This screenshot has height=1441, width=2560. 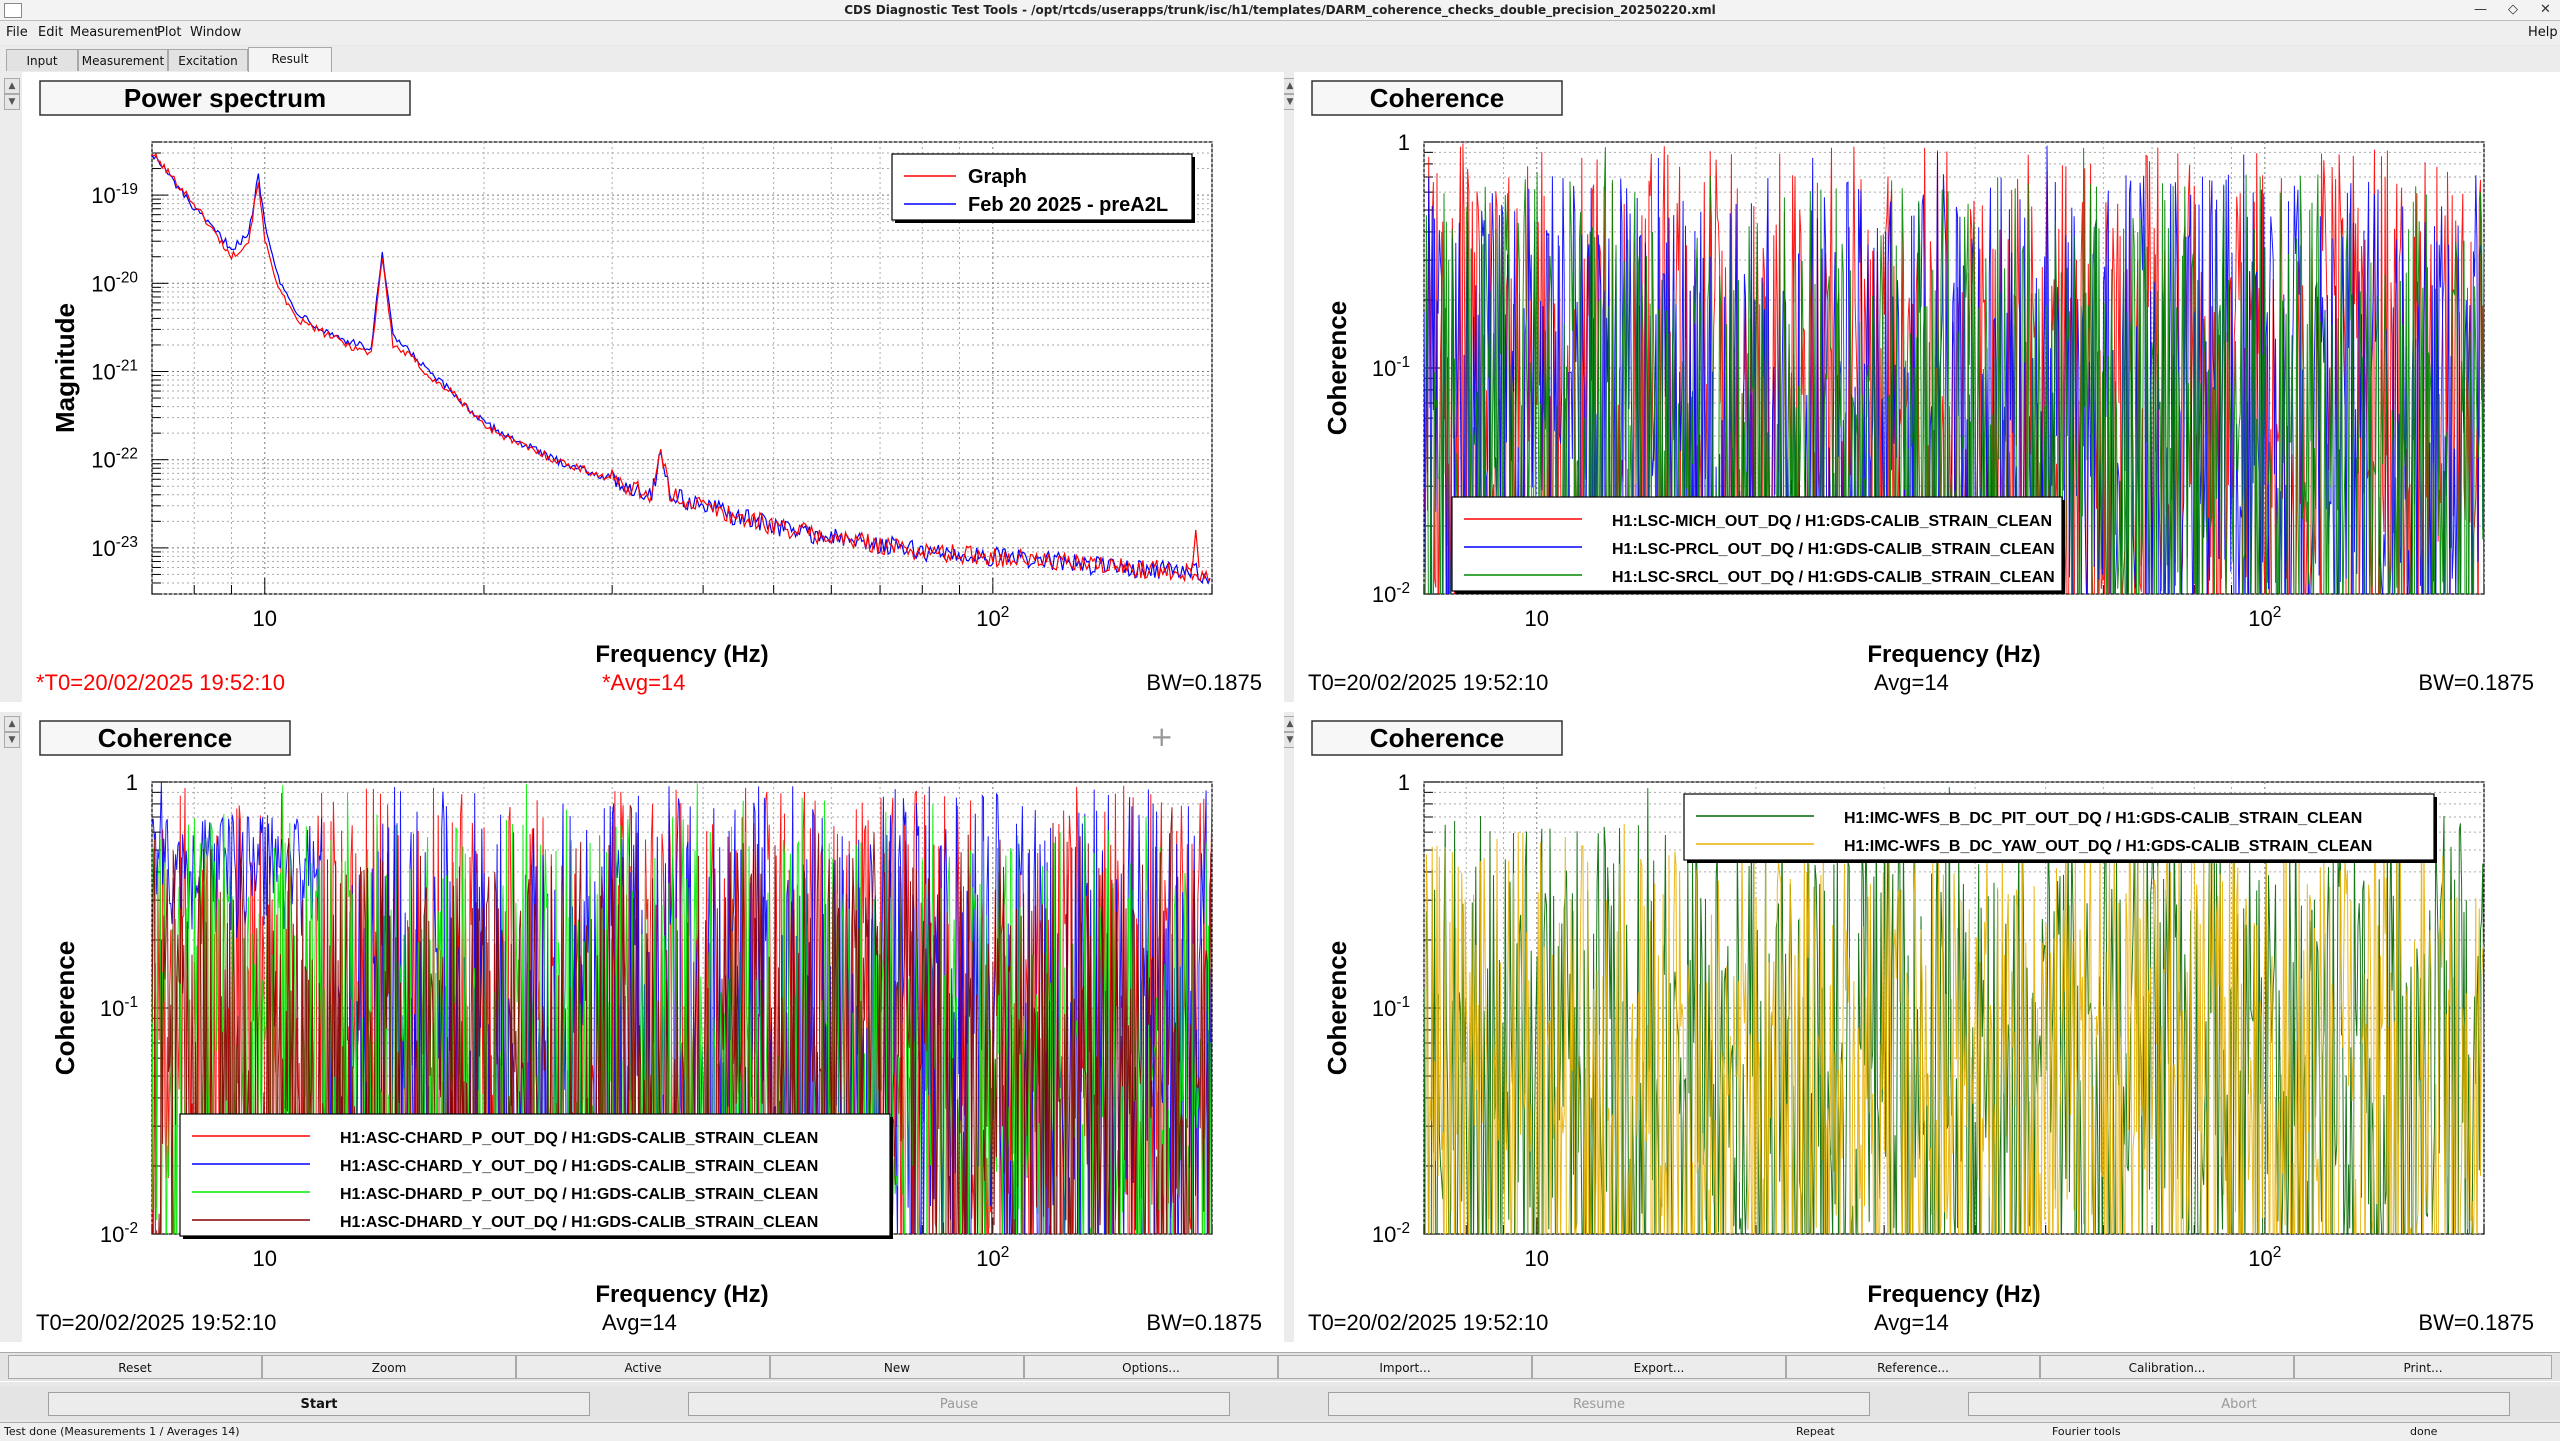 I want to click on menu-plot: Plot, so click(x=169, y=32).